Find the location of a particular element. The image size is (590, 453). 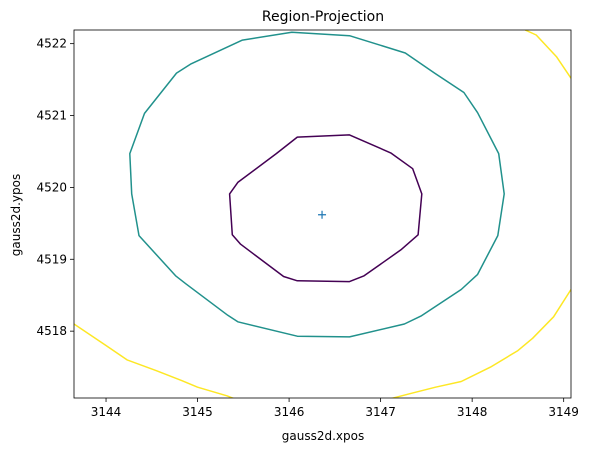

chart-title: Region-Projection is located at coordinates (323, 17).